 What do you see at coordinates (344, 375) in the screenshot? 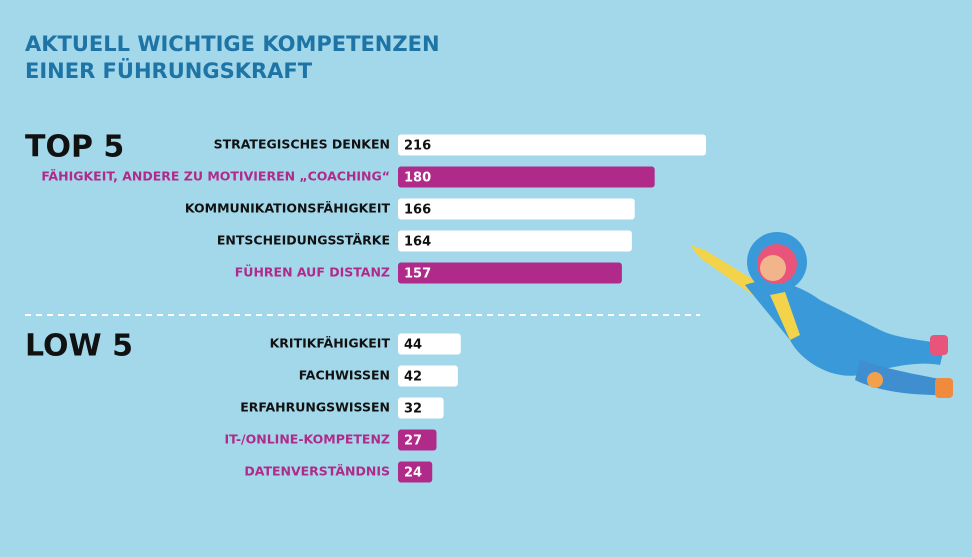
I see `category-label: FACHWISSEN` at bounding box center [344, 375].